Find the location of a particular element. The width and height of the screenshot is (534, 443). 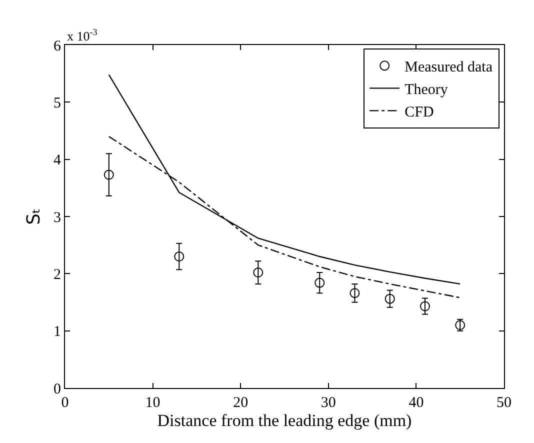

x-tick-label: 30 is located at coordinates (328, 403).